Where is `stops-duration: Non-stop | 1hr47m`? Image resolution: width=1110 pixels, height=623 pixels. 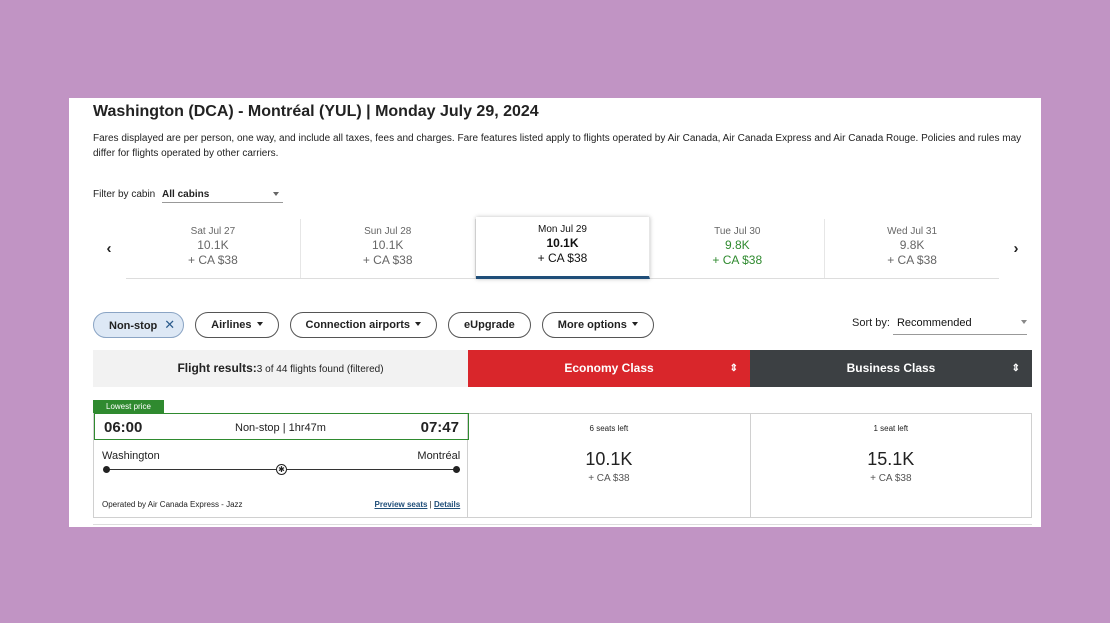 stops-duration: Non-stop | 1hr47m is located at coordinates (280, 428).